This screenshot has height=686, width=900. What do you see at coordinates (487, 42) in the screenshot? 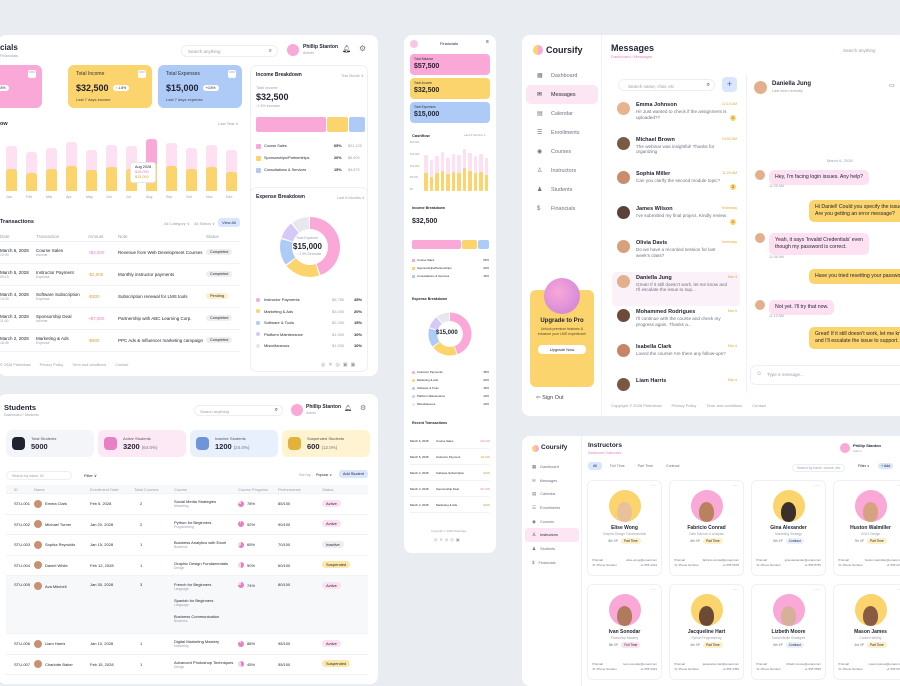
I see `menu-icon: ≡` at bounding box center [487, 42].